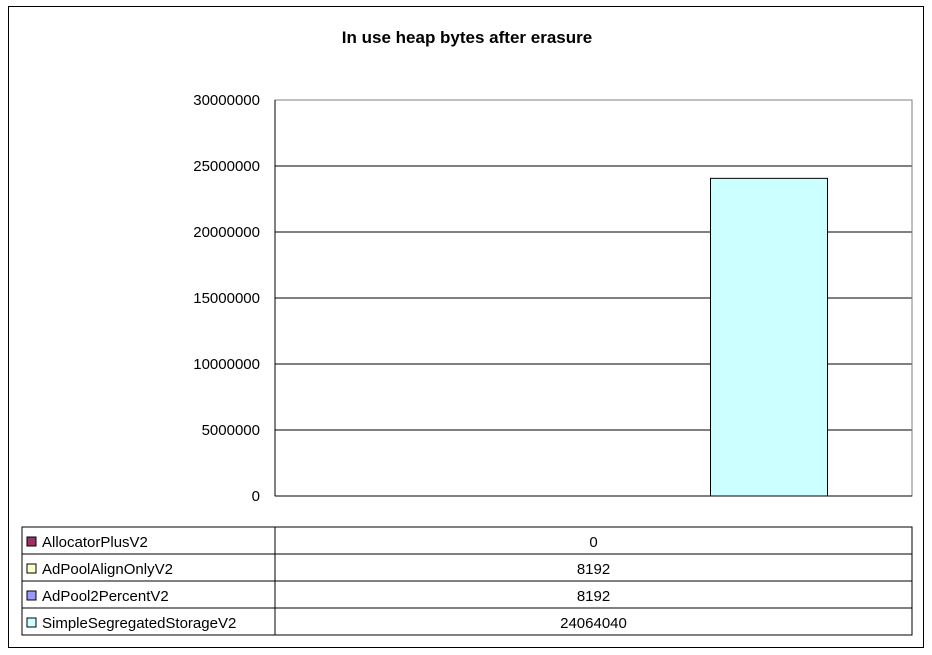 The image size is (932, 655). Describe the element at coordinates (226, 364) in the screenshot. I see `y-tick-label: 10000000` at that location.